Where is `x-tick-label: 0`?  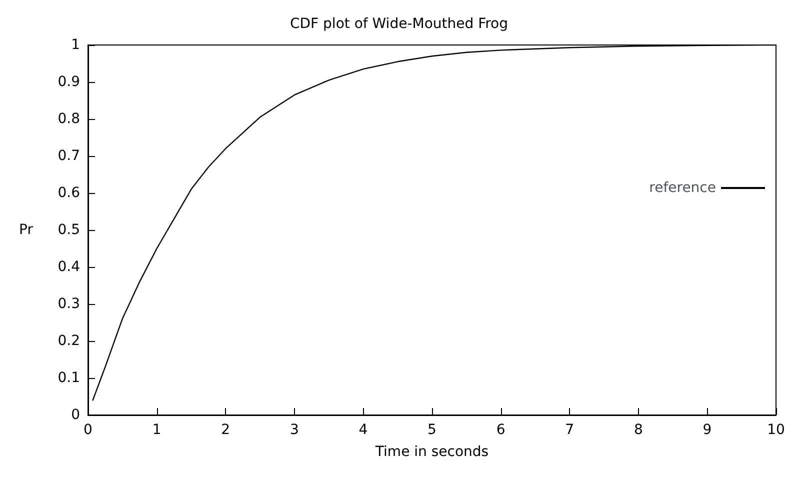 x-tick-label: 0 is located at coordinates (88, 430).